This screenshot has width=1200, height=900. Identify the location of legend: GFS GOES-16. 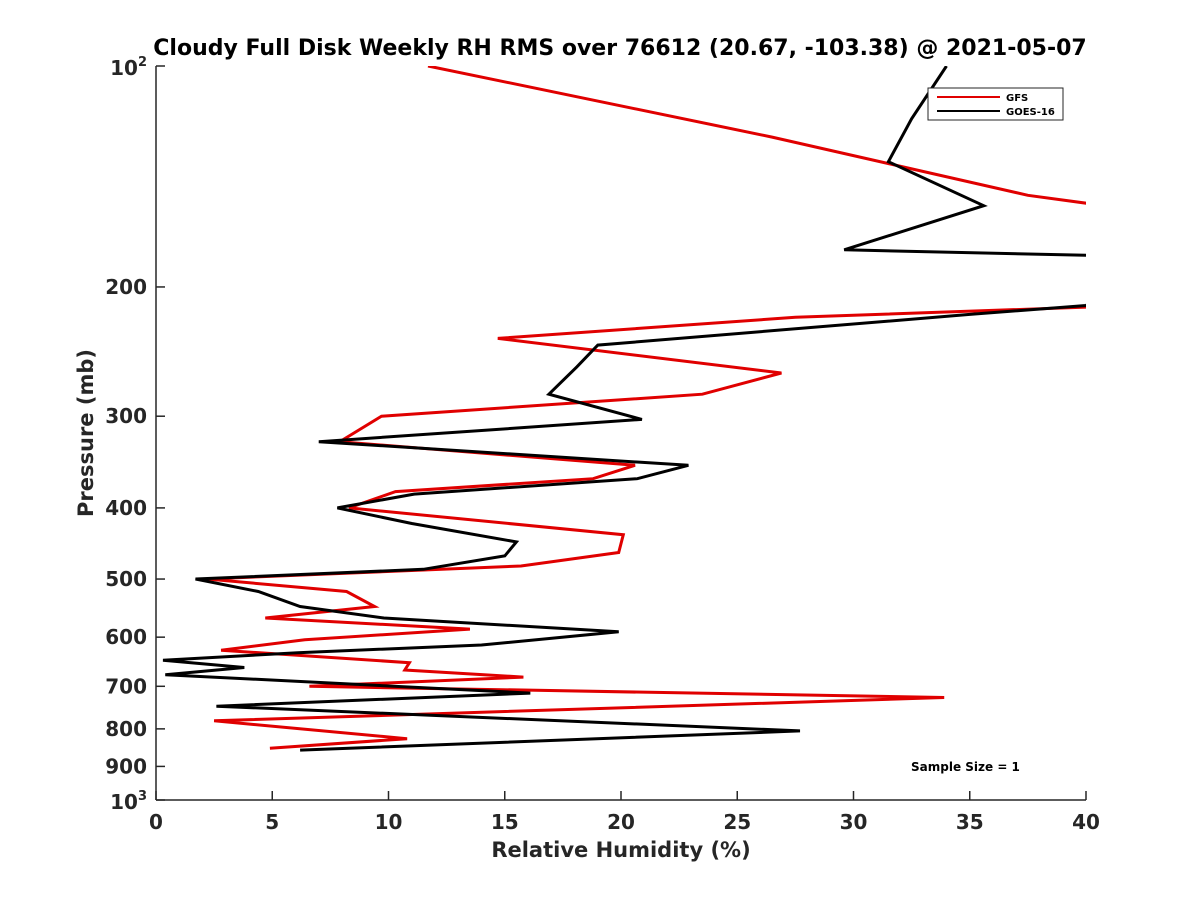
(995, 104).